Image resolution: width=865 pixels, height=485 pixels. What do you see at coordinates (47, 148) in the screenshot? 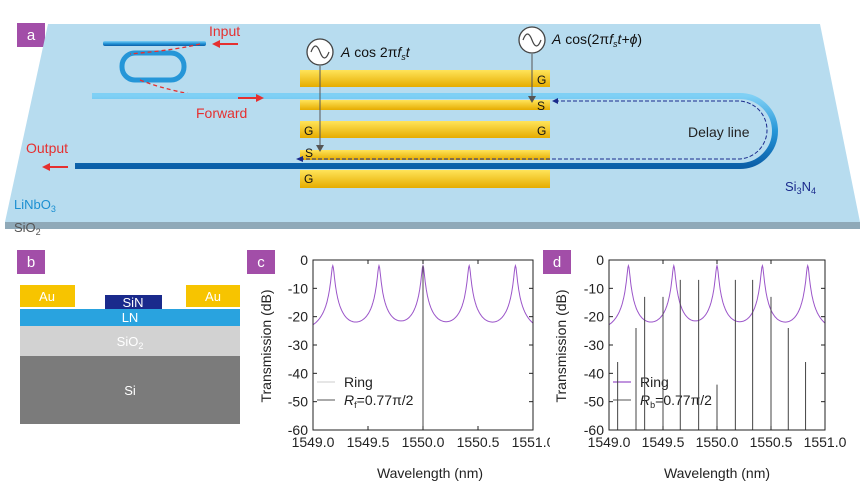
I see `output-label: Output` at bounding box center [47, 148].